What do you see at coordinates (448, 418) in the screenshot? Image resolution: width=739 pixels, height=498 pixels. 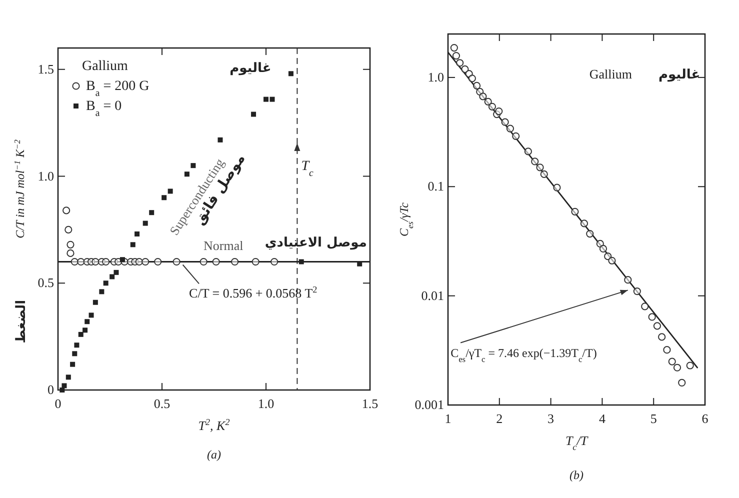 I see `x-tick-label: 1` at bounding box center [448, 418].